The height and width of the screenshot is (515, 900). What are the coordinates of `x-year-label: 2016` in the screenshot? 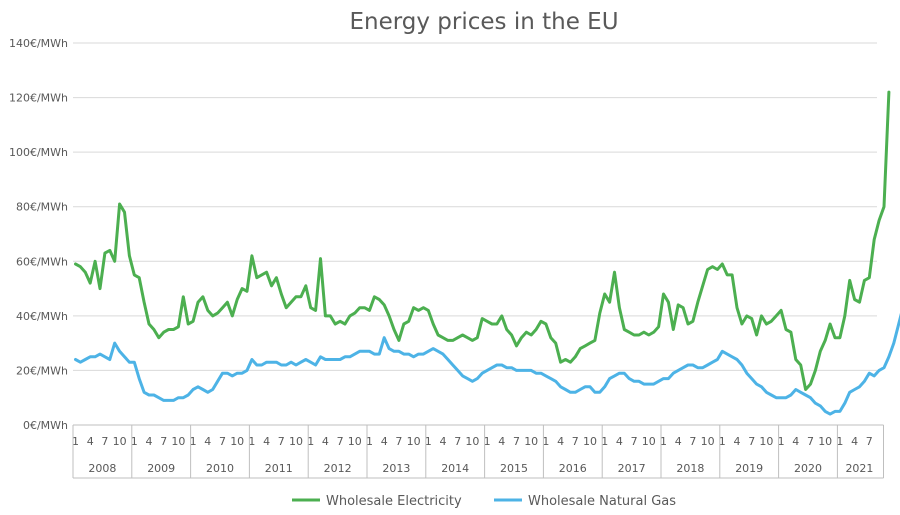 It's located at (573, 468).